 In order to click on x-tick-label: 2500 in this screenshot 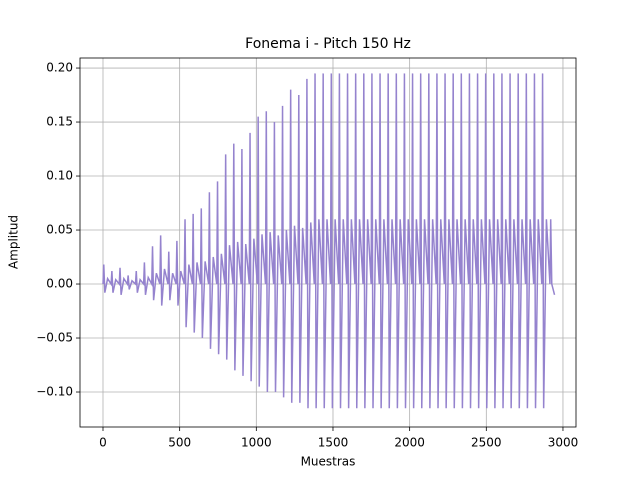, I will do `click(486, 443)`.